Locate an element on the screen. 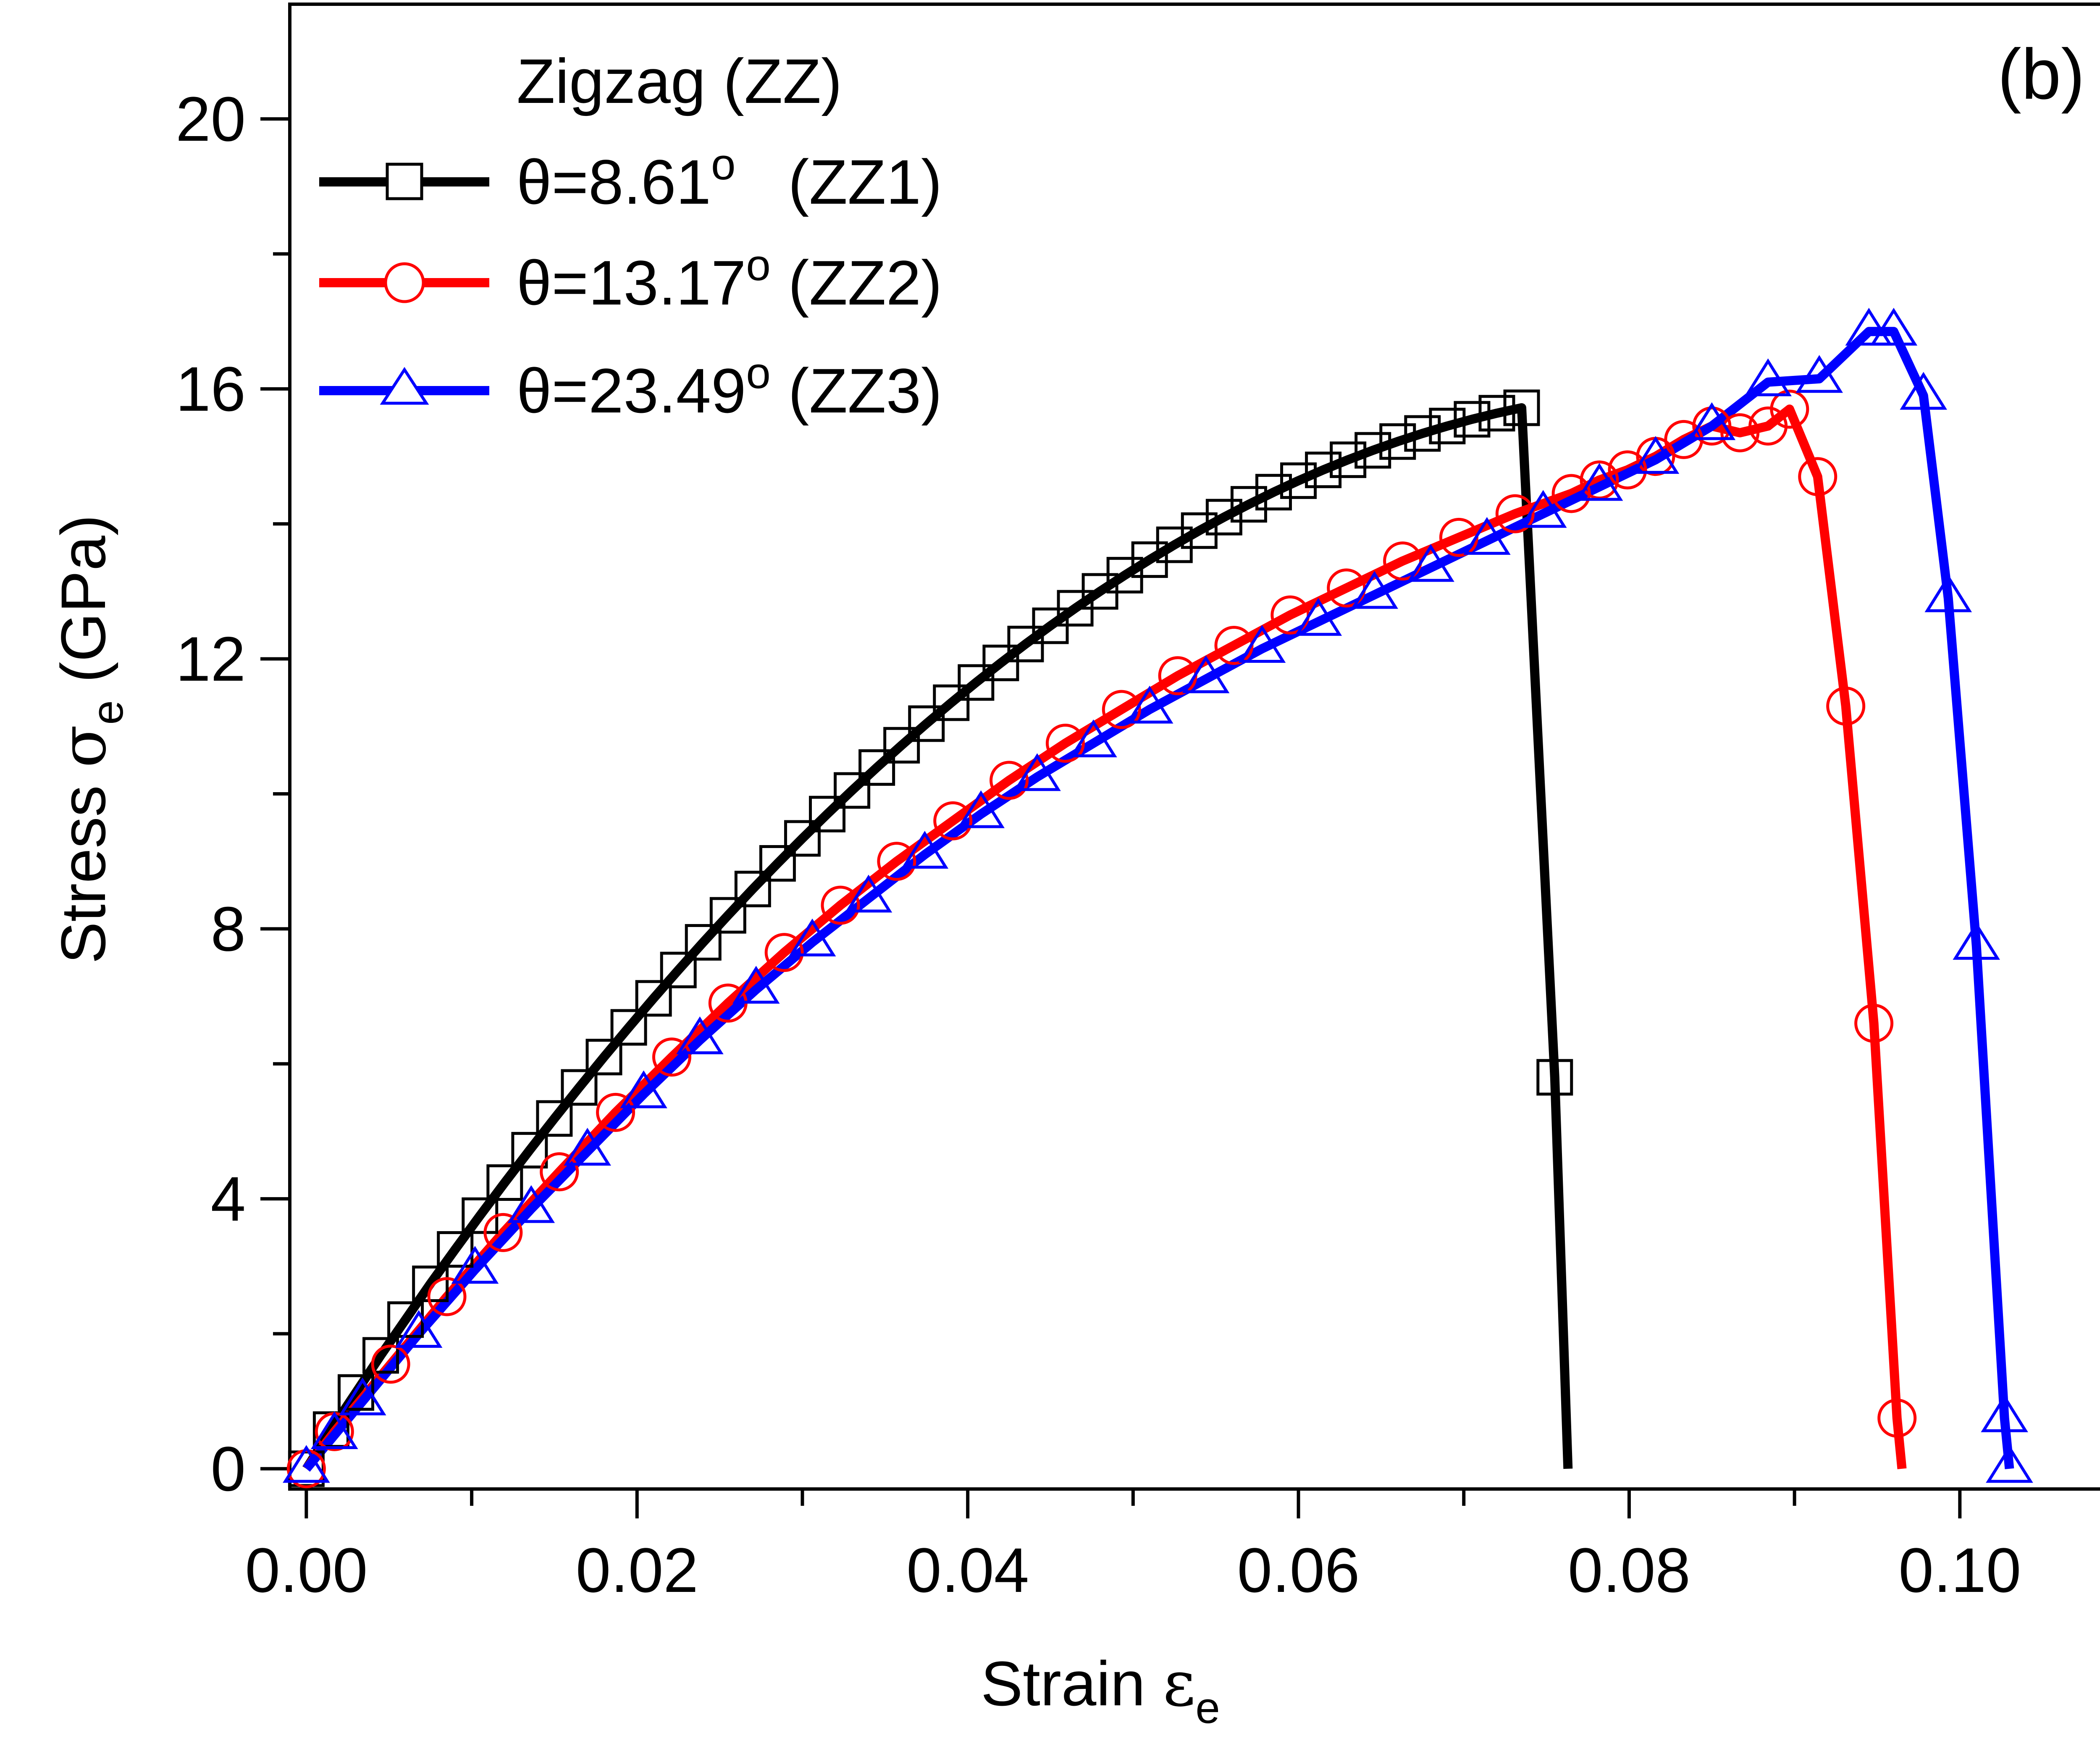 The image size is (2100, 1749). y-axis-title-symbol: σ is located at coordinates (83, 746).